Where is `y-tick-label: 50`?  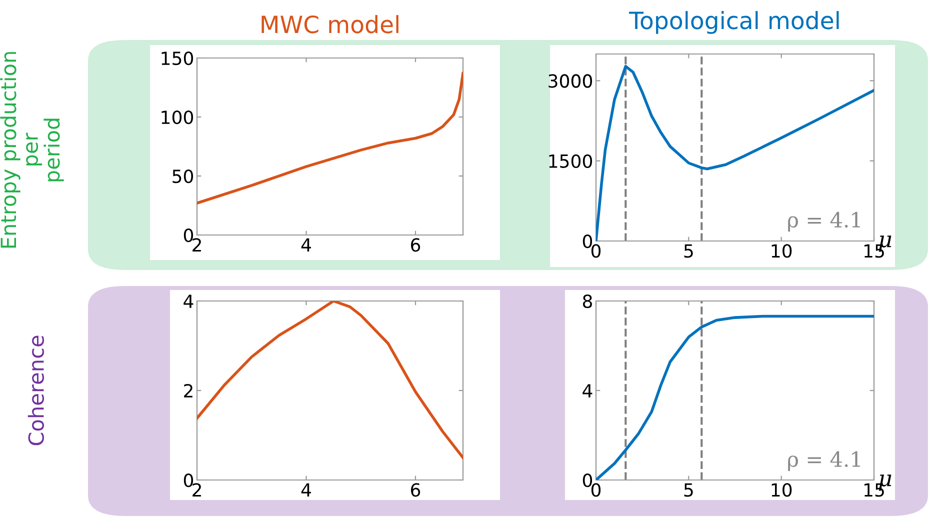
y-tick-label: 50 is located at coordinates (183, 176).